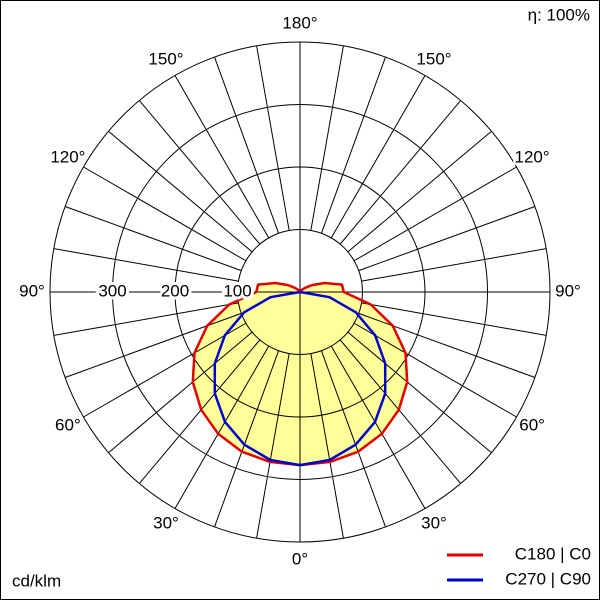  What do you see at coordinates (36, 580) in the screenshot?
I see `unit: cd/klm` at bounding box center [36, 580].